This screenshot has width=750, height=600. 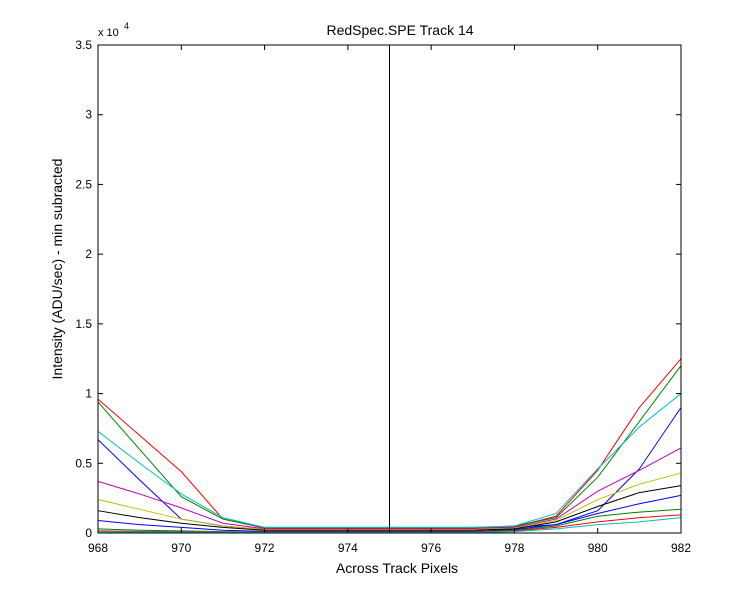 I want to click on y-tick-label: 3.5, so click(x=83, y=45).